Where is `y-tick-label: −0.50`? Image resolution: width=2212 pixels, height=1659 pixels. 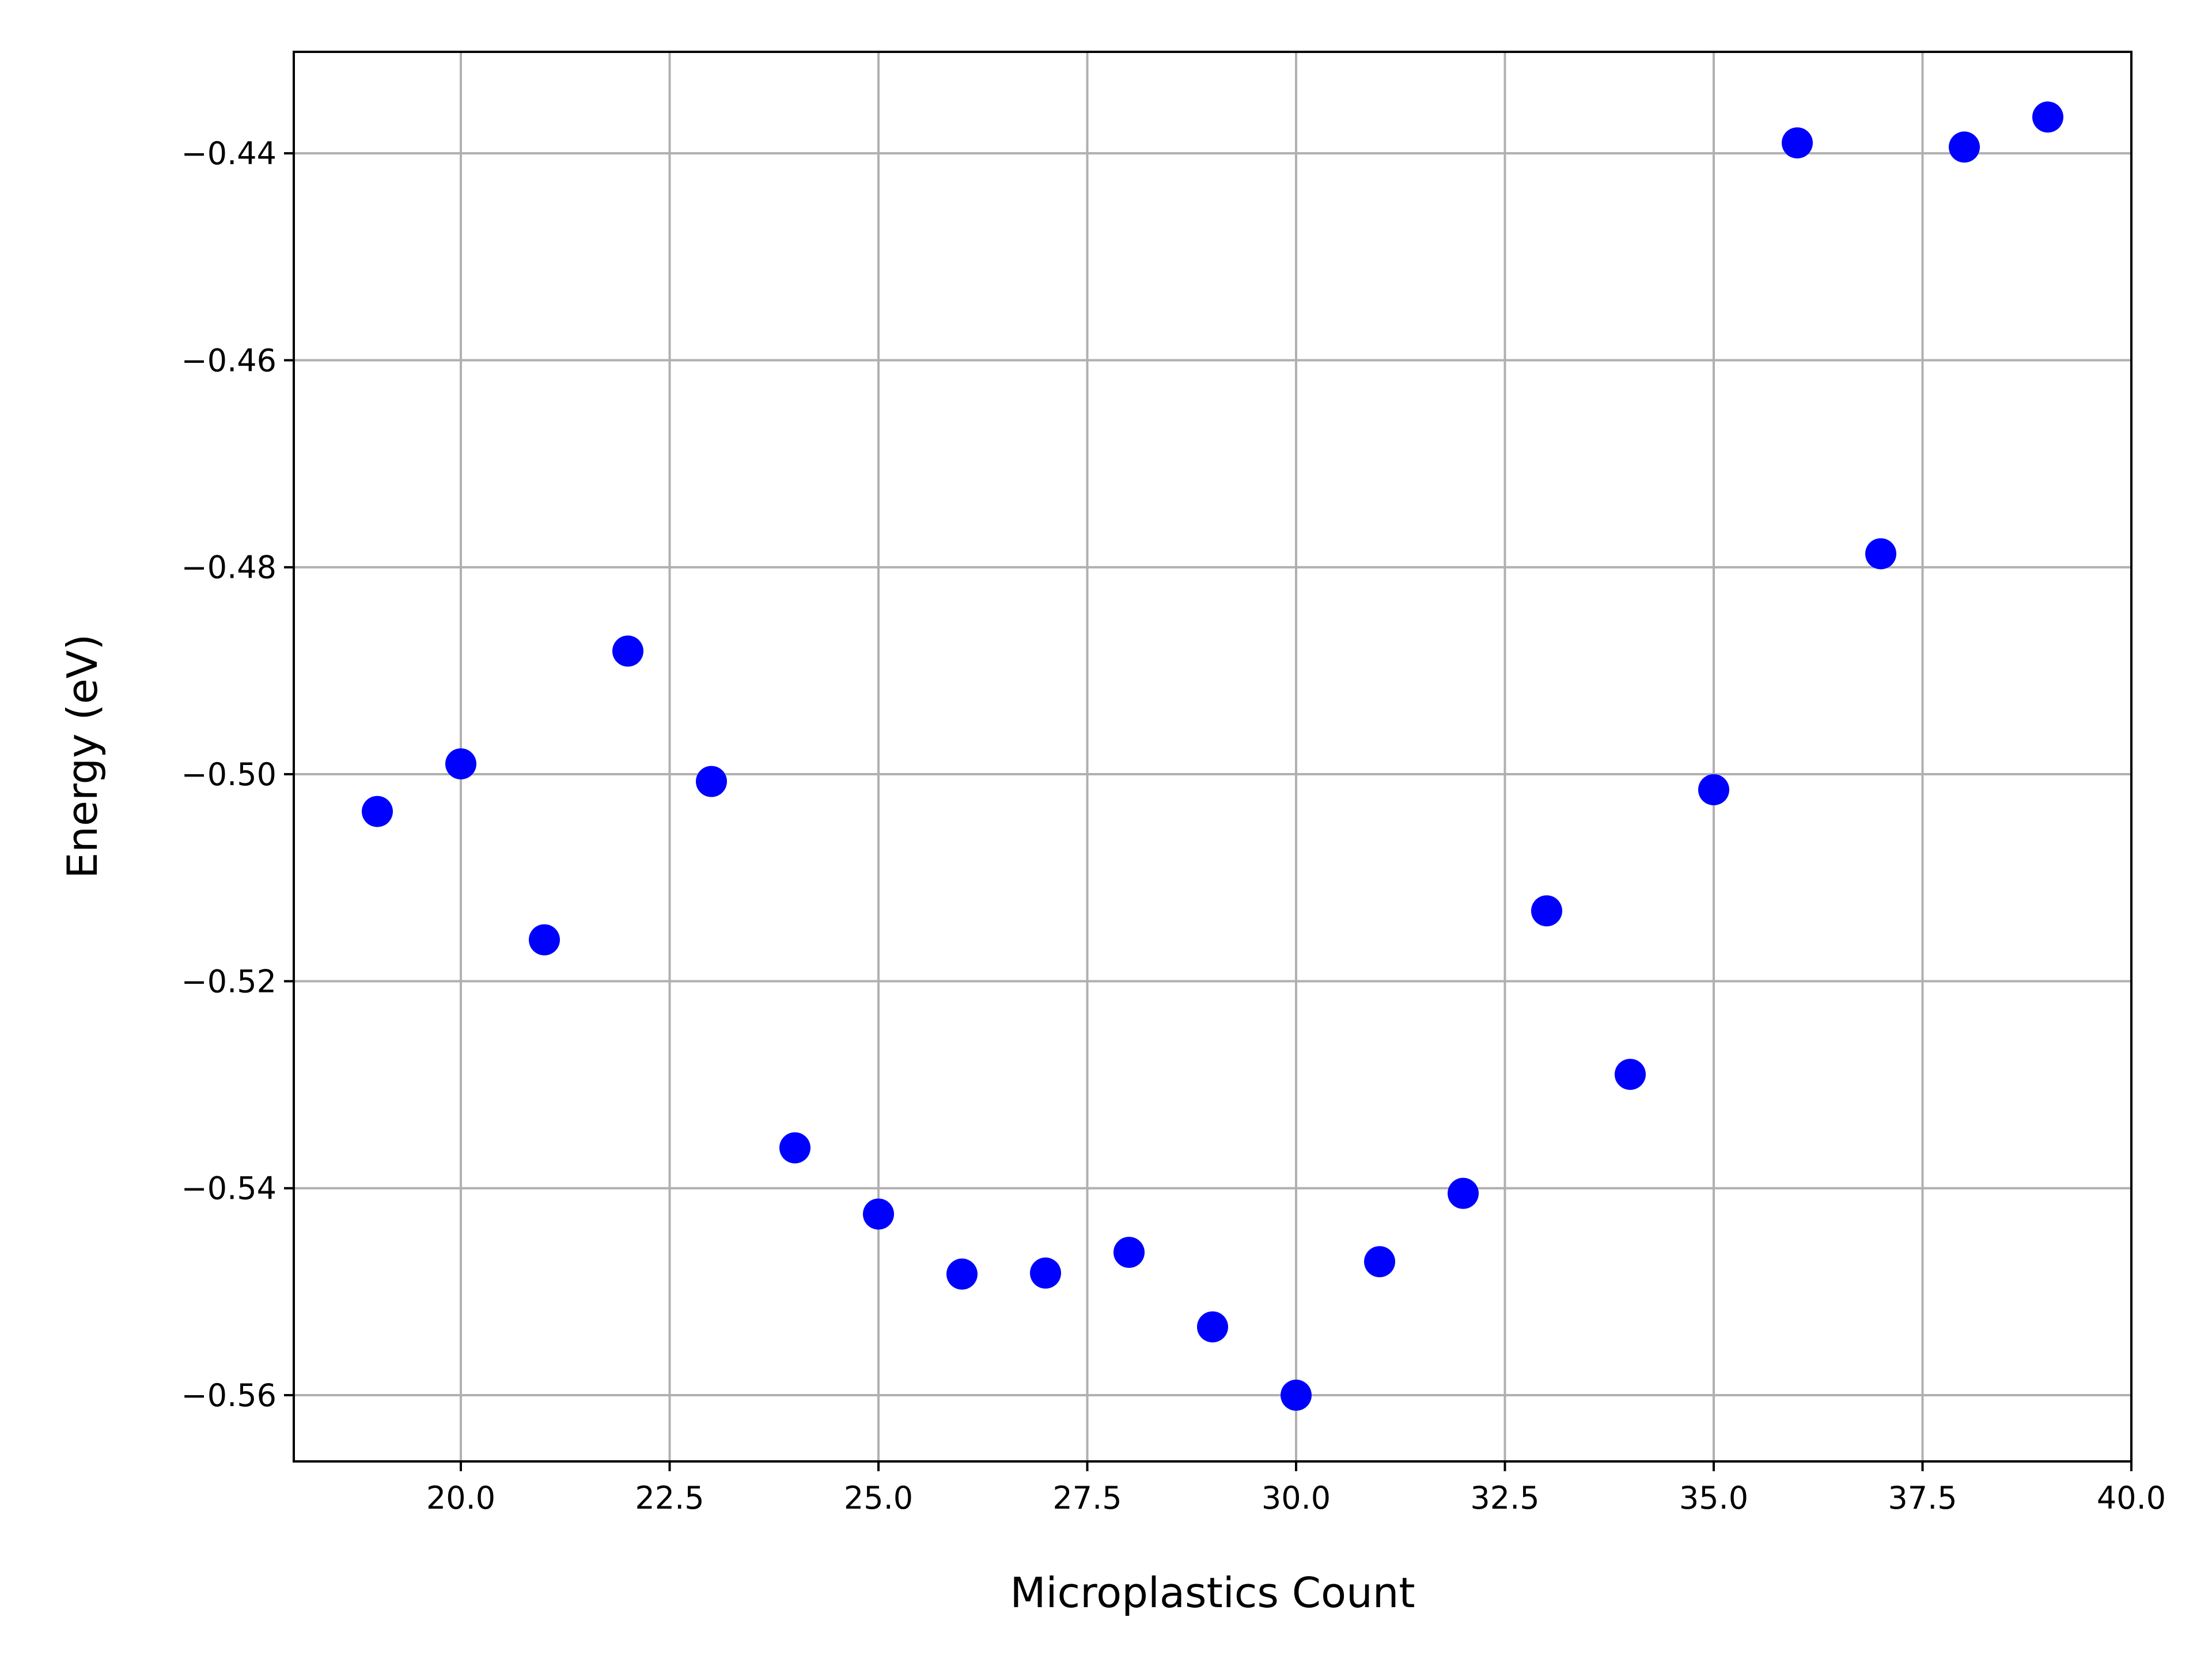
y-tick-label: −0.50 is located at coordinates (228, 774).